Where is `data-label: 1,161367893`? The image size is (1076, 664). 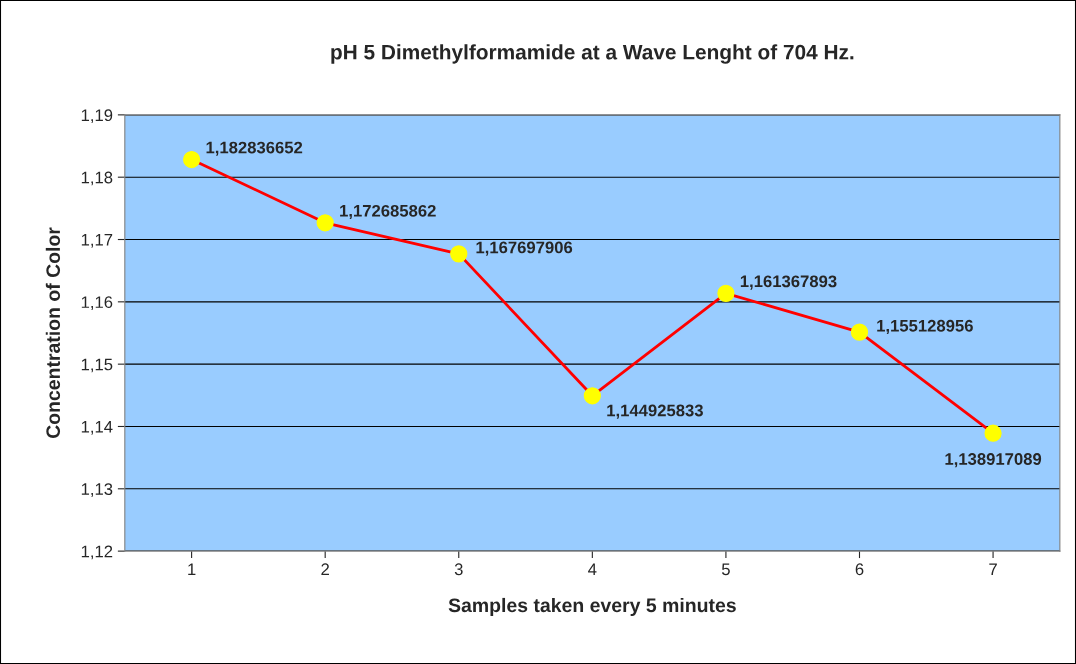 data-label: 1,161367893 is located at coordinates (788, 282).